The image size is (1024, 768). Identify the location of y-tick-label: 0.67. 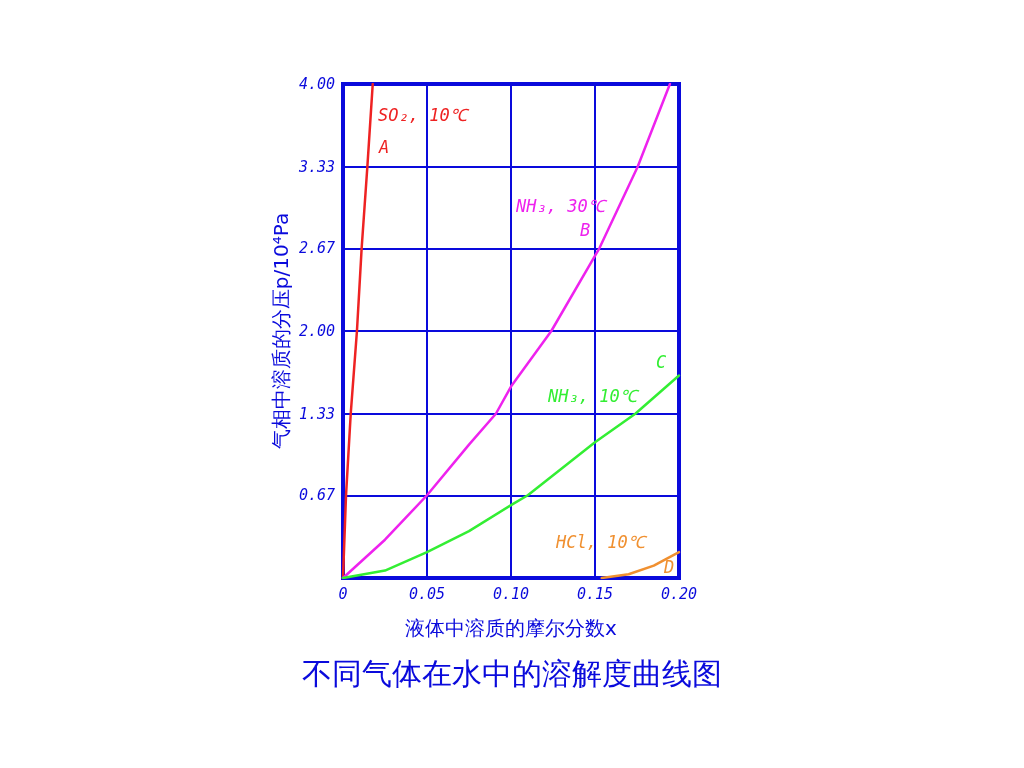
(316, 495).